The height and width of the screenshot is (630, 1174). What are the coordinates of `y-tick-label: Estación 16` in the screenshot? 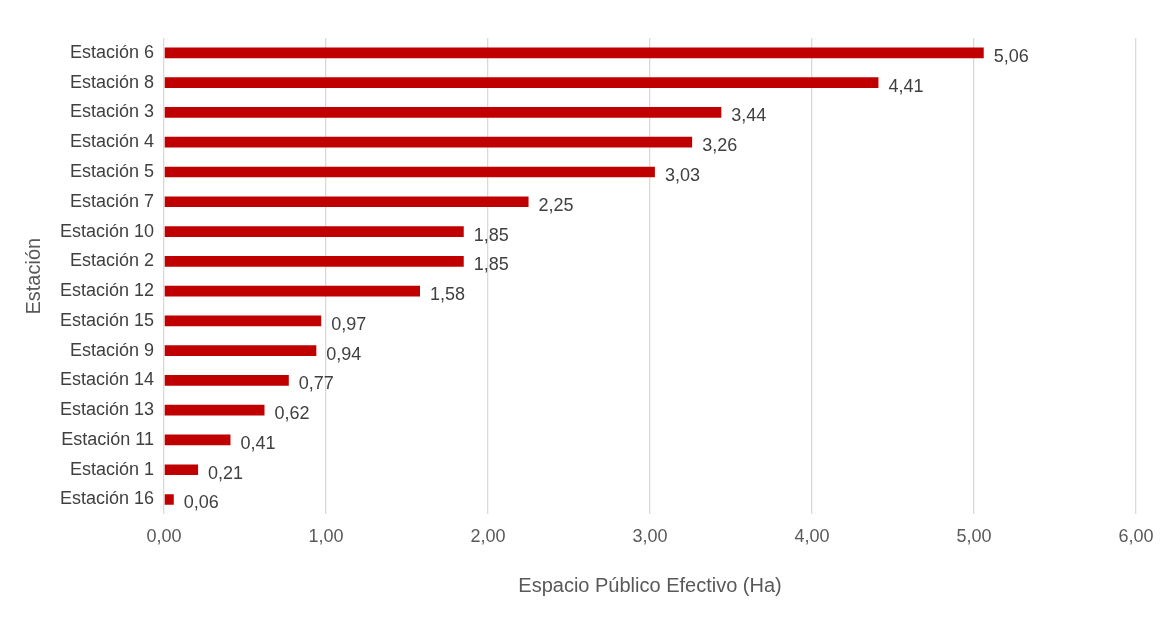 It's located at (107, 498).